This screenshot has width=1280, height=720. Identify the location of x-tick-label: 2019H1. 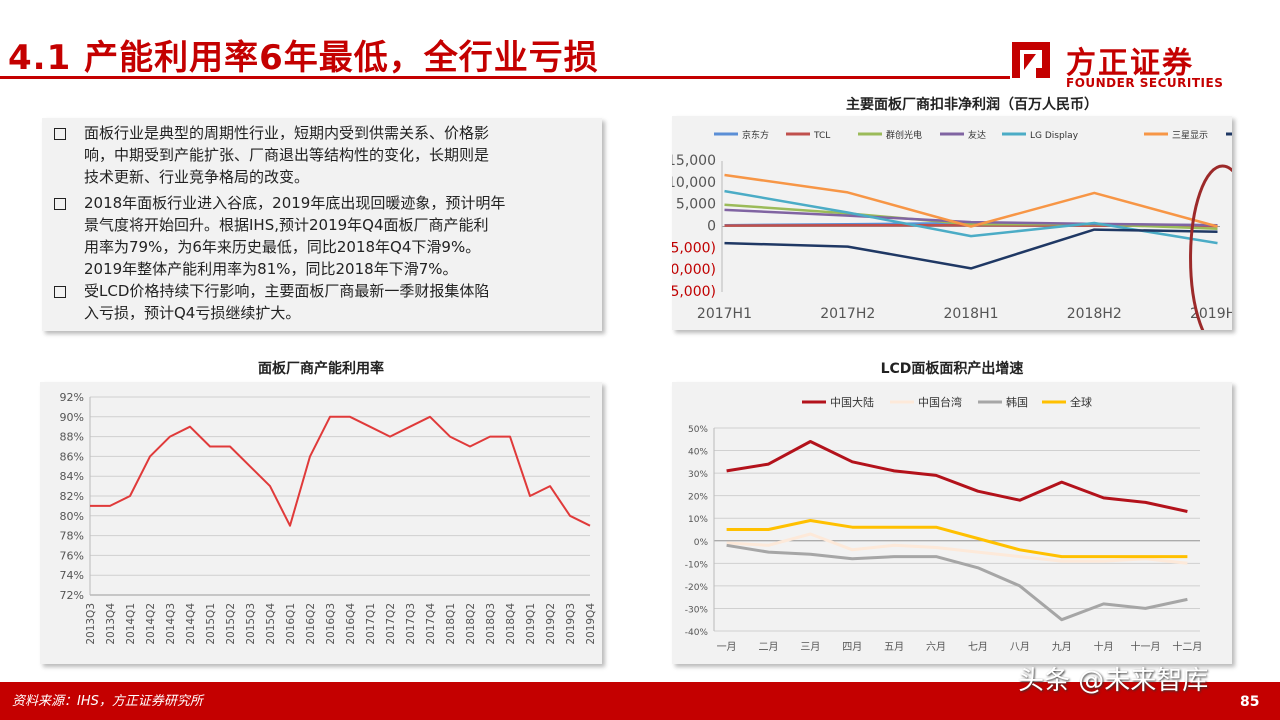
(1211, 314).